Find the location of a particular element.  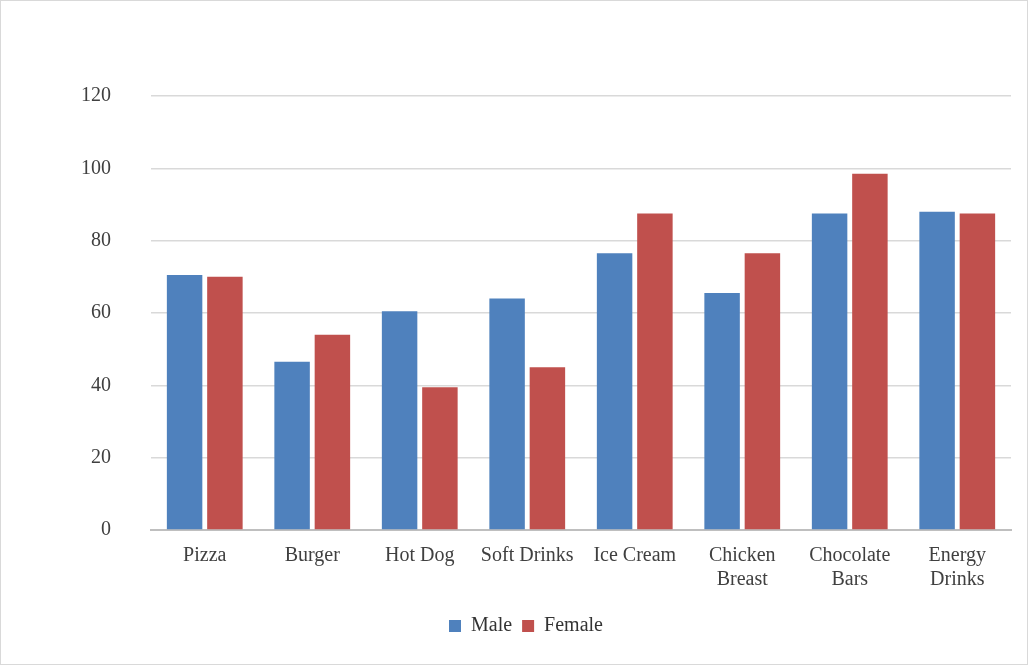

x-tick-label: Pizza is located at coordinates (205, 554).